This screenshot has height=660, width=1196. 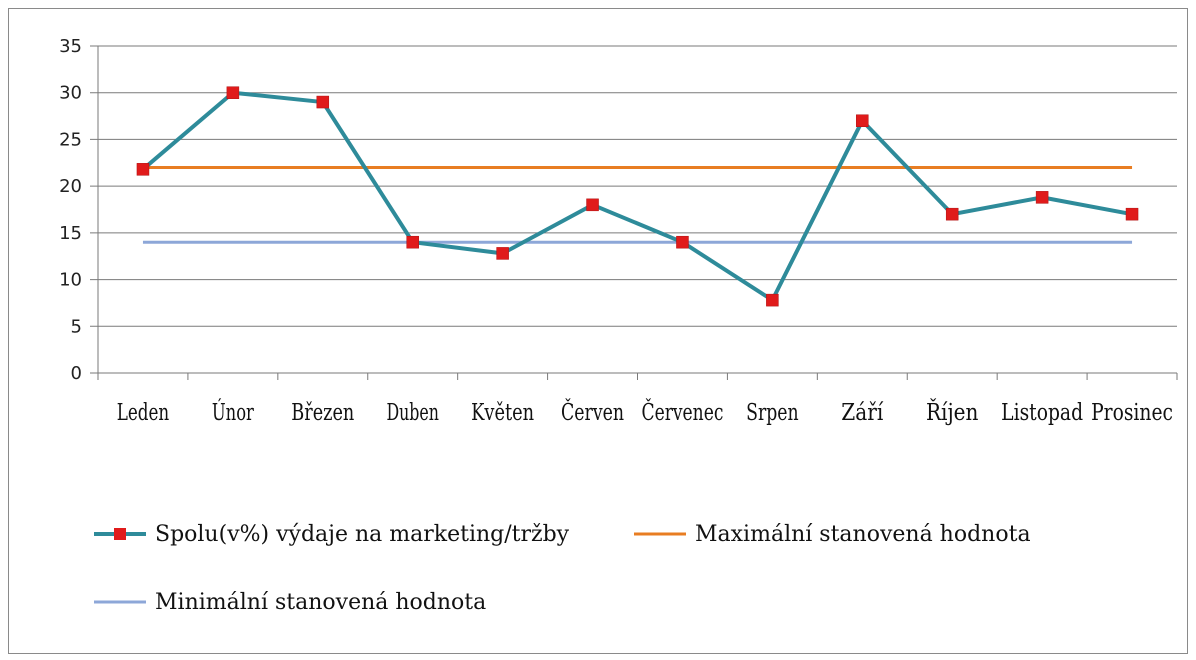 What do you see at coordinates (1132, 413) in the screenshot?
I see `x-tick-label: Prosinec` at bounding box center [1132, 413].